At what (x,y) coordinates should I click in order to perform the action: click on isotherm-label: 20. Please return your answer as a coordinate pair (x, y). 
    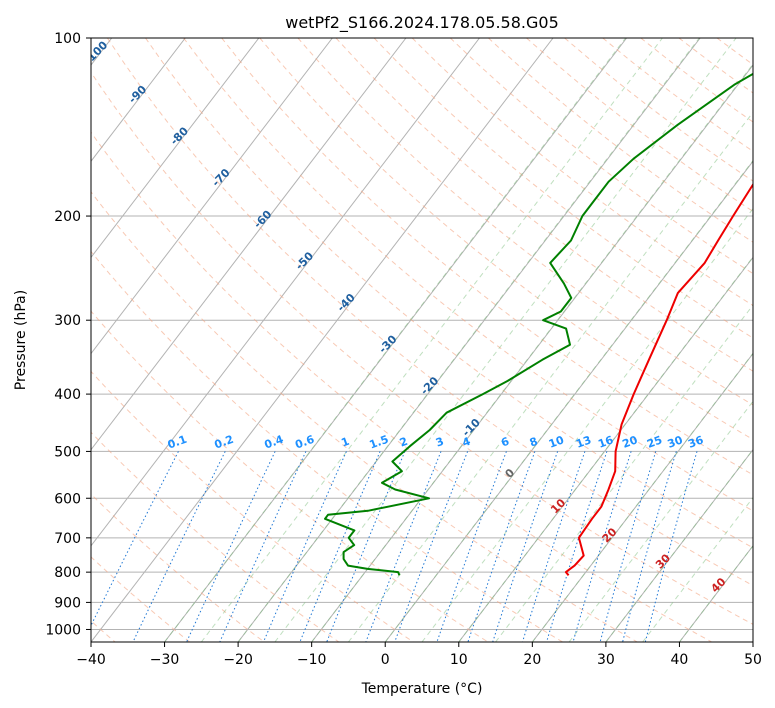
    Looking at the image, I should click on (610, 535).